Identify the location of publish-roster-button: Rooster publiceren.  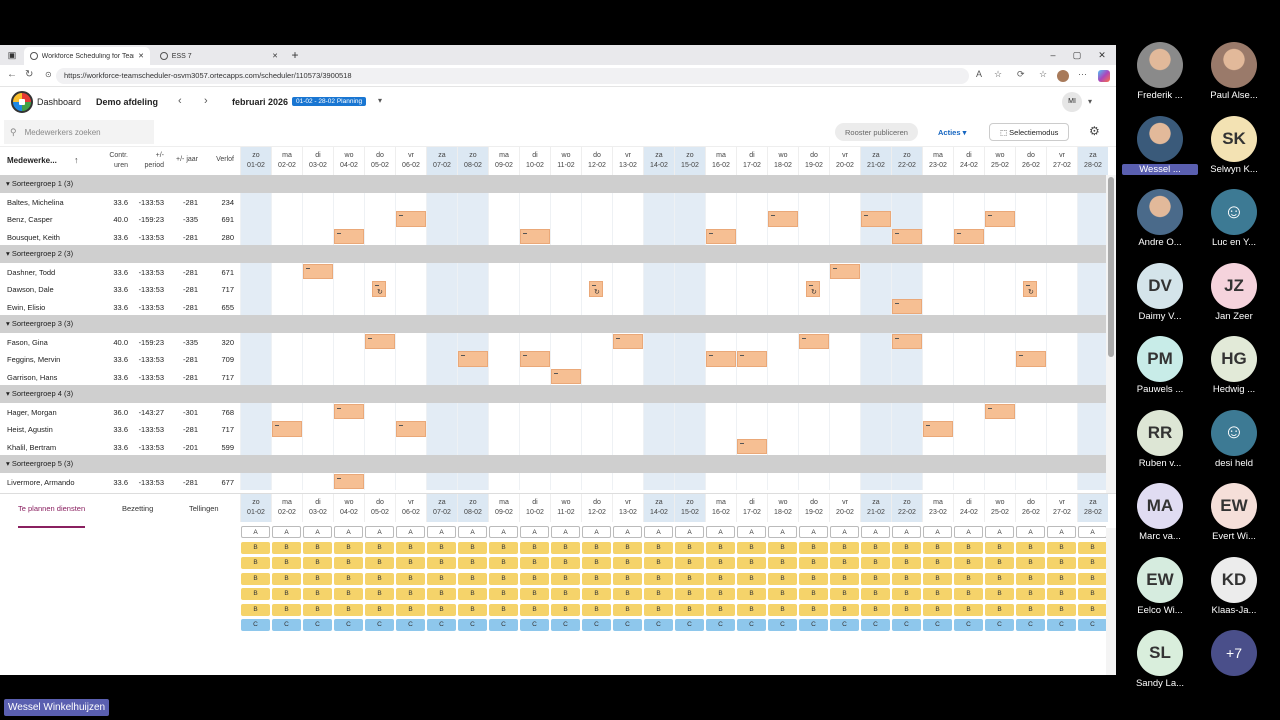
(876, 132).